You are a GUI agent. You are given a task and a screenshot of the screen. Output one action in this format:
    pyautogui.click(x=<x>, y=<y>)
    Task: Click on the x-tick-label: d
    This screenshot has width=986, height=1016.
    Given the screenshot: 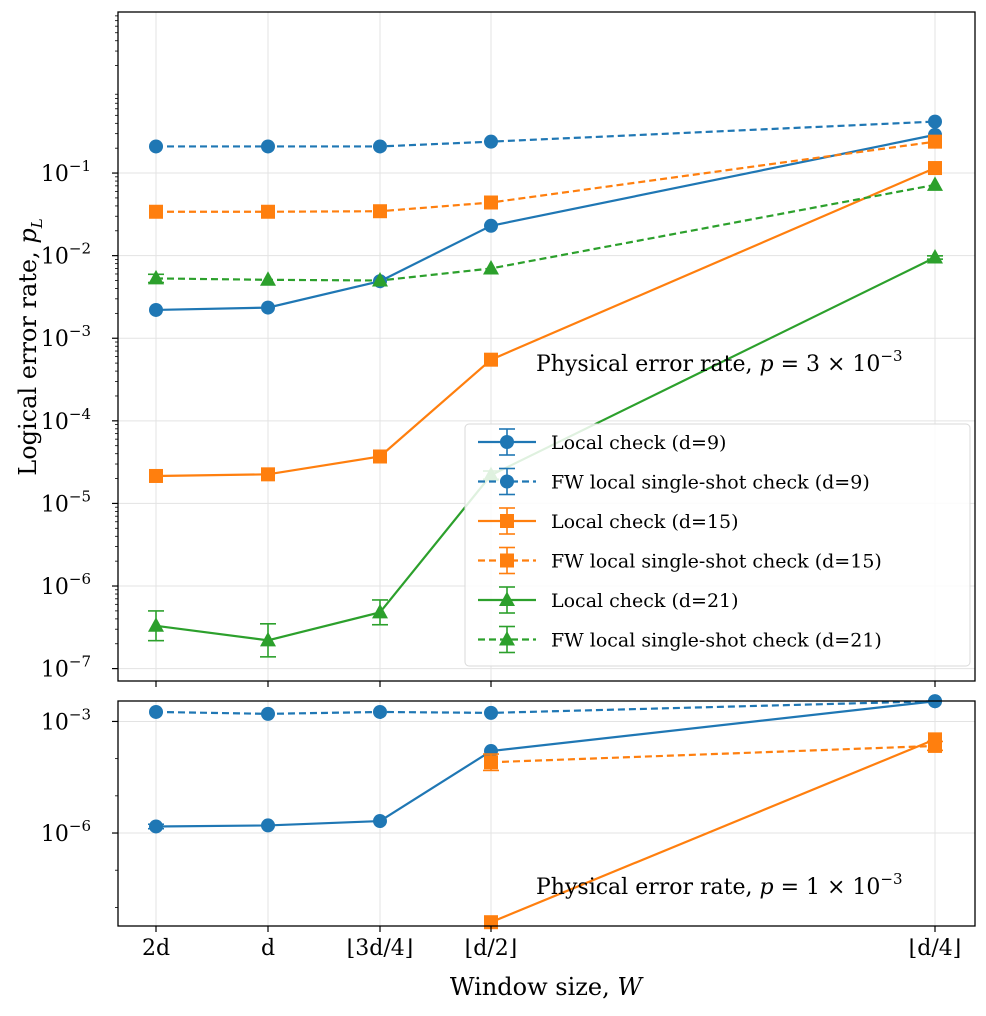 What is the action you would take?
    pyautogui.click(x=268, y=948)
    